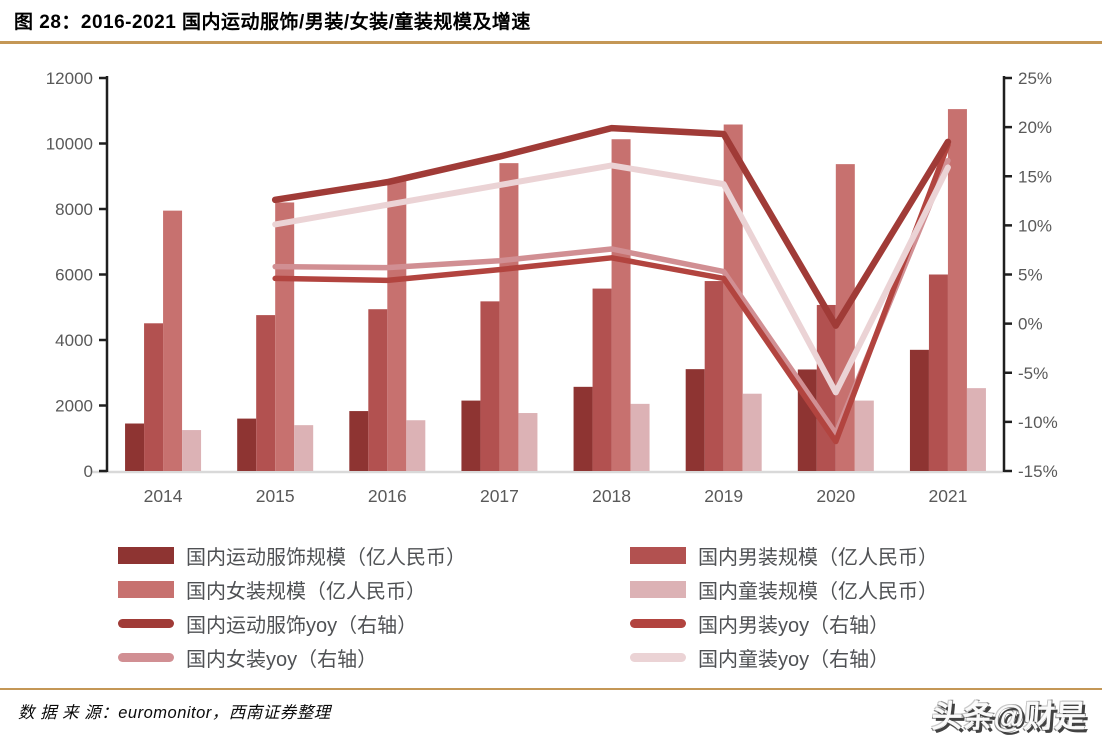 This screenshot has width=1102, height=741. Describe the element at coordinates (416, 445) in the screenshot. I see `bar-childrenswear-2016` at that location.